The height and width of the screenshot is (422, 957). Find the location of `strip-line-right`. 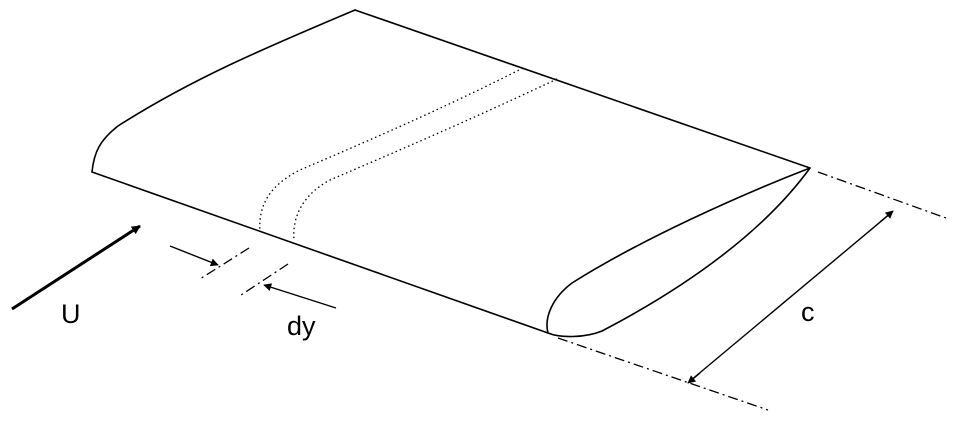

strip-line-right is located at coordinates (425, 159).